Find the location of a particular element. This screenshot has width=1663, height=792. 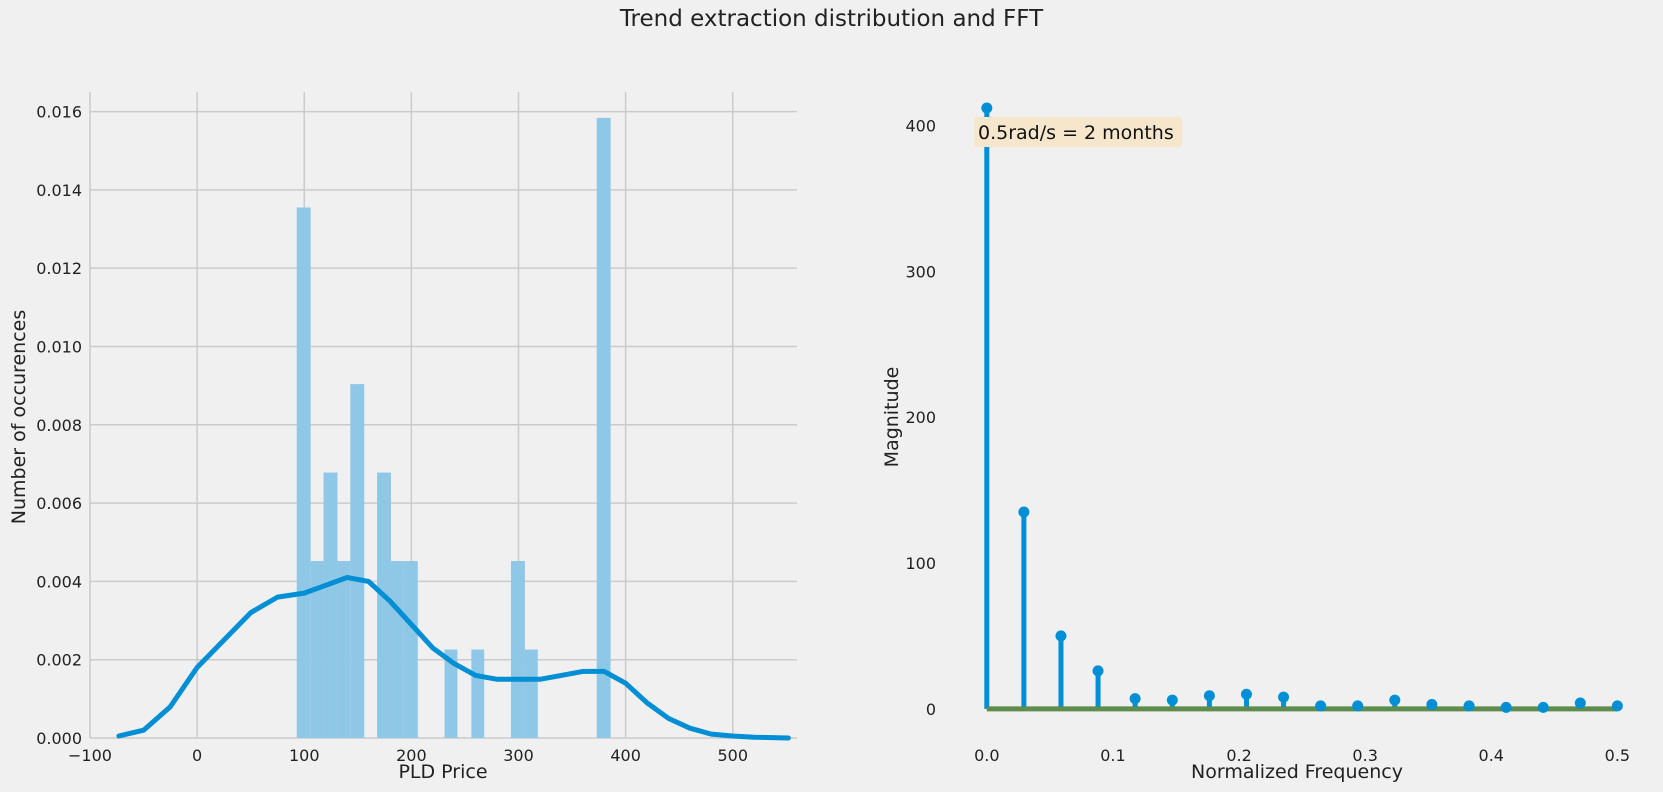

y-tick-label: 100 is located at coordinates (920, 563).